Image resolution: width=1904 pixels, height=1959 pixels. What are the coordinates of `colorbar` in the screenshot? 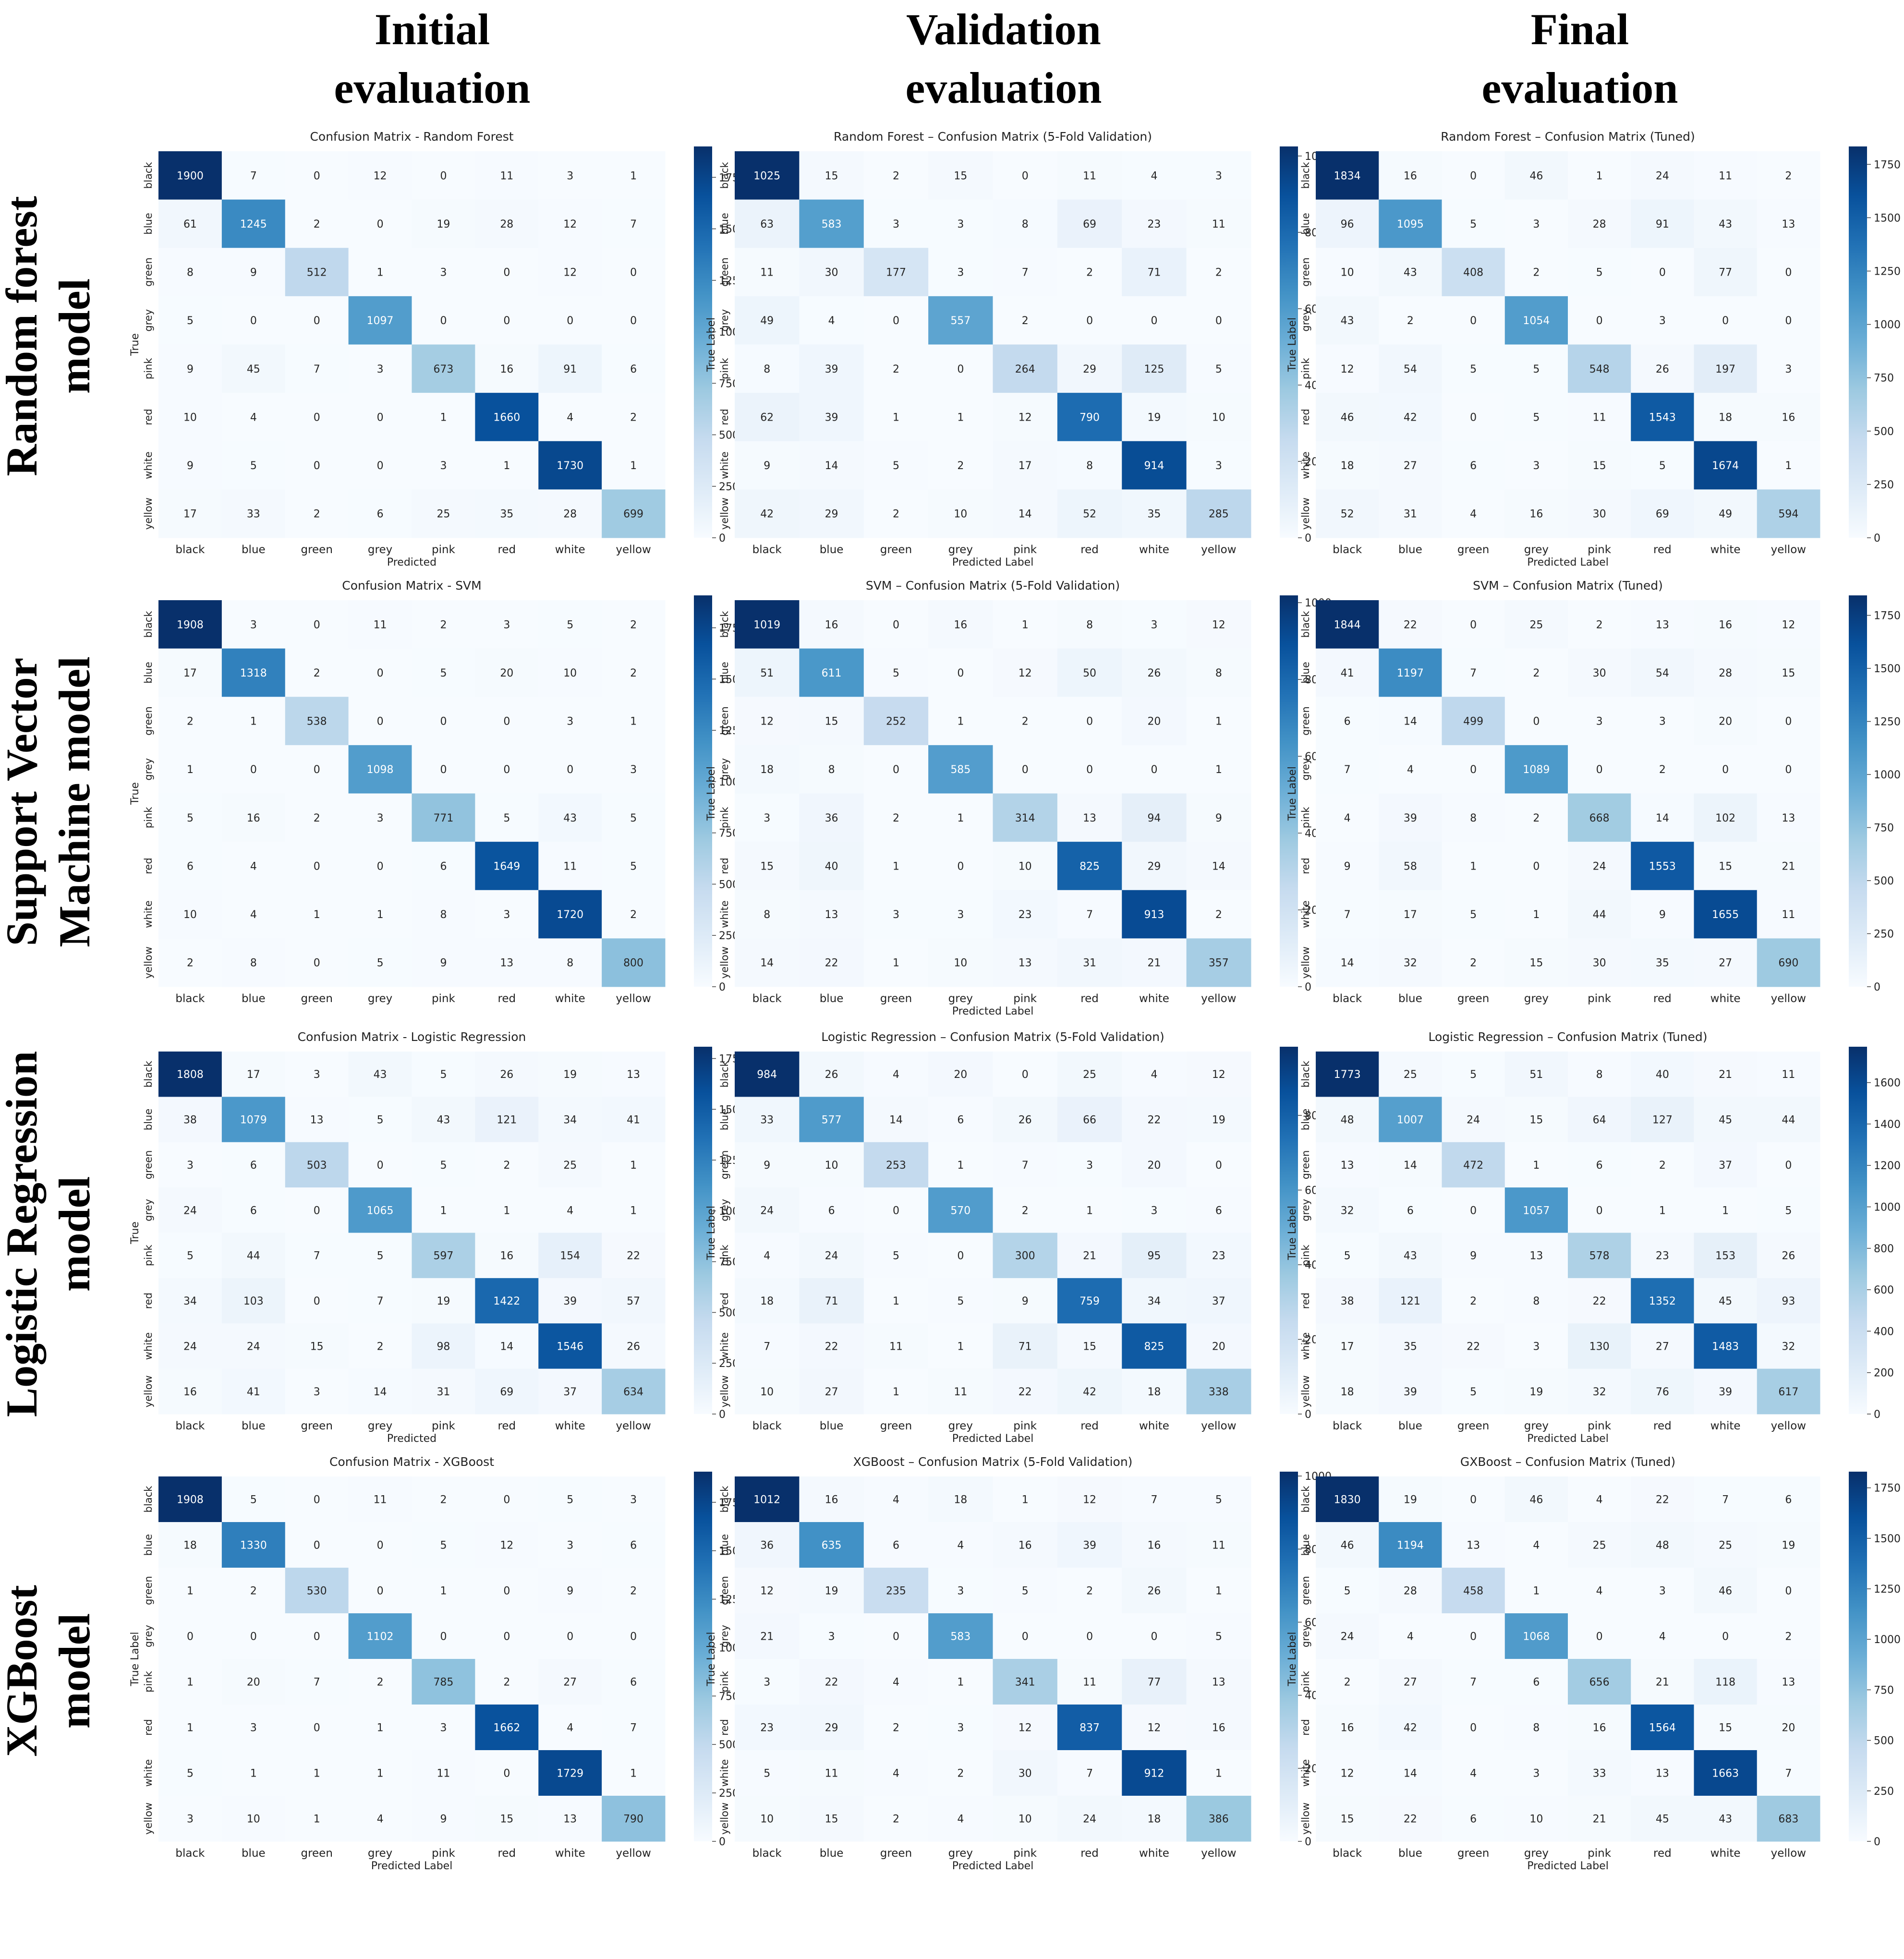 It's located at (1858, 1657).